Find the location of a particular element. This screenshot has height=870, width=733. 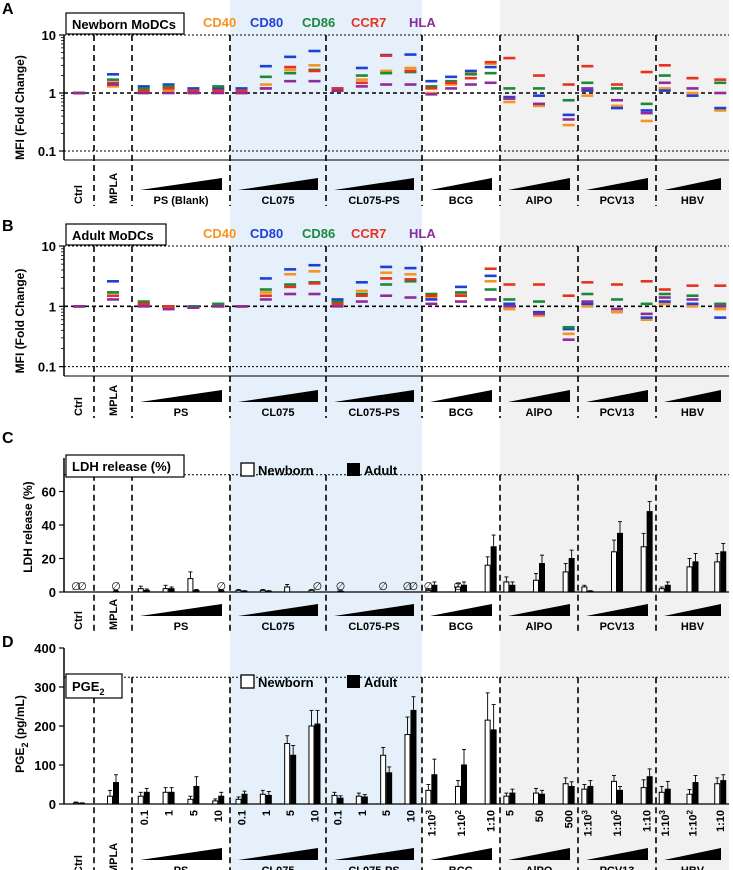

bar-Newborn-CL075 is located at coordinates (262, 591).